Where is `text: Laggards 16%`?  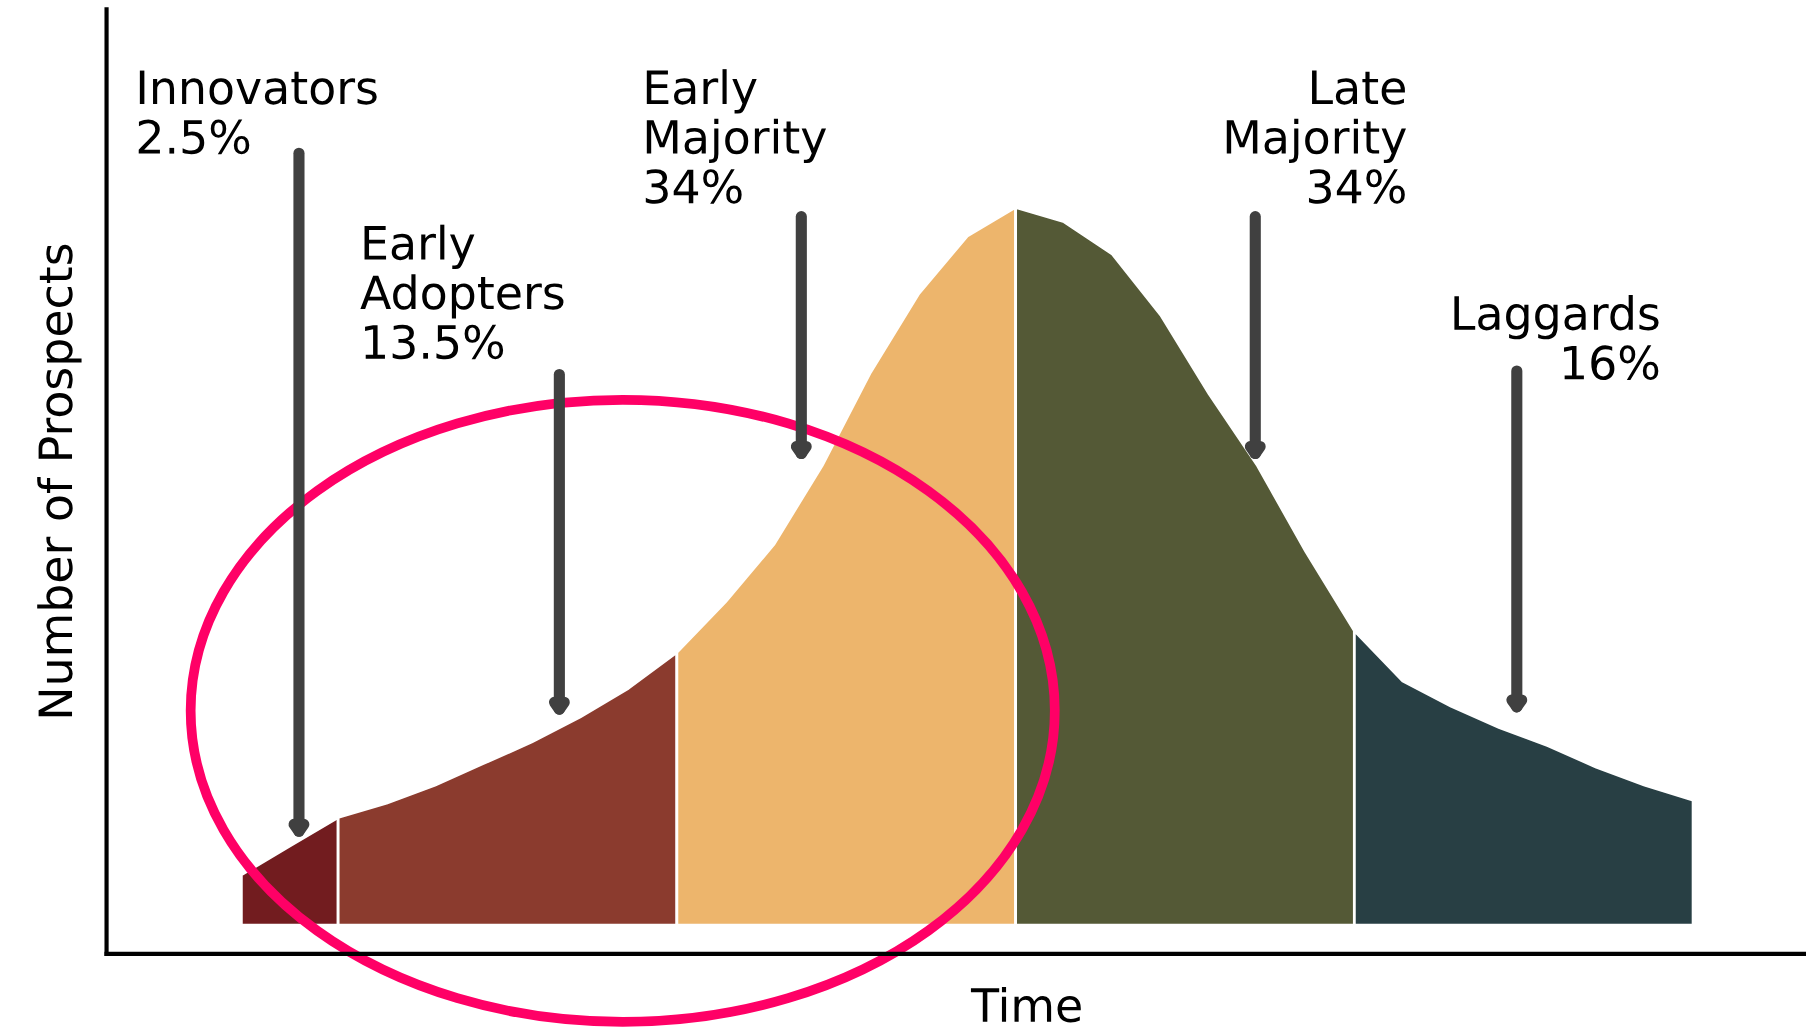
text: Laggards 16% is located at coordinates (1556, 337).